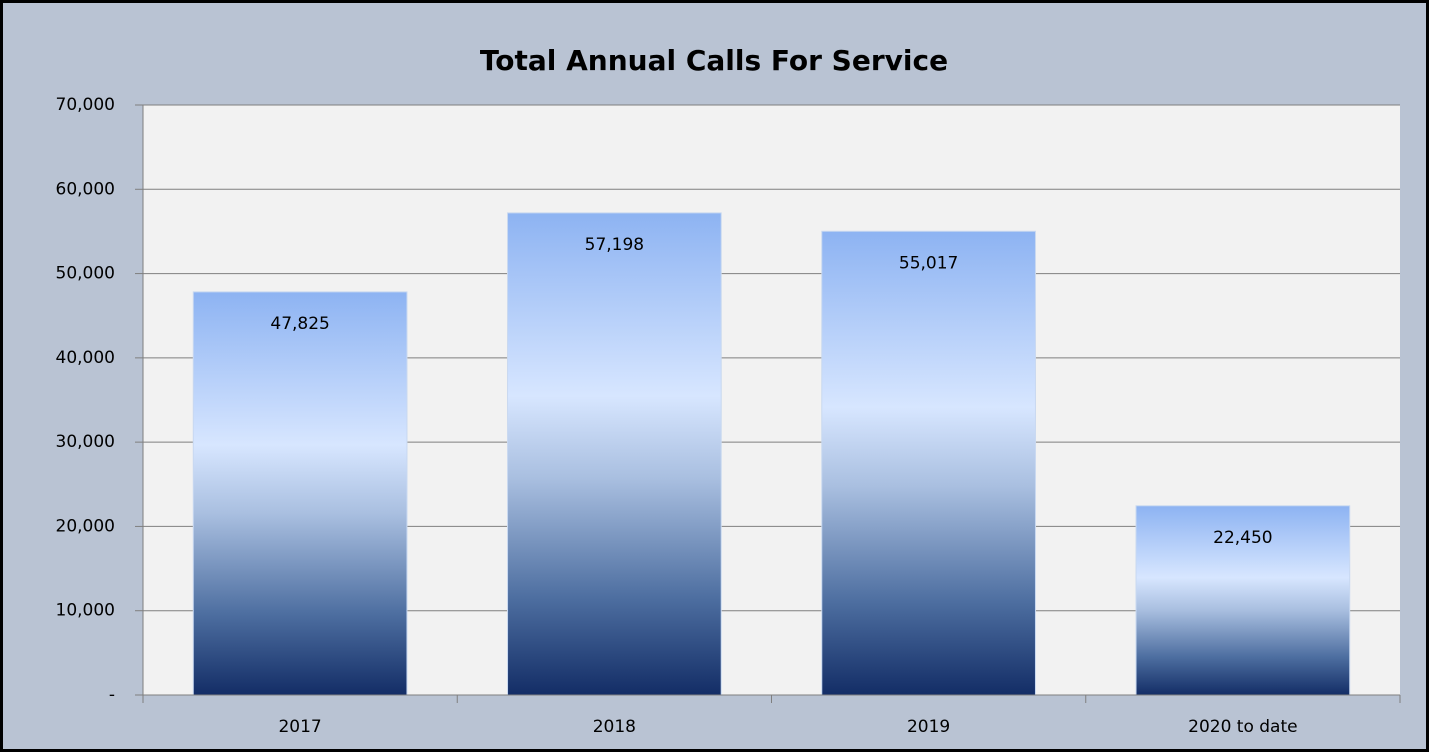 The image size is (1429, 752). Describe the element at coordinates (85, 526) in the screenshot. I see `y-tick-label: 20,000` at that location.